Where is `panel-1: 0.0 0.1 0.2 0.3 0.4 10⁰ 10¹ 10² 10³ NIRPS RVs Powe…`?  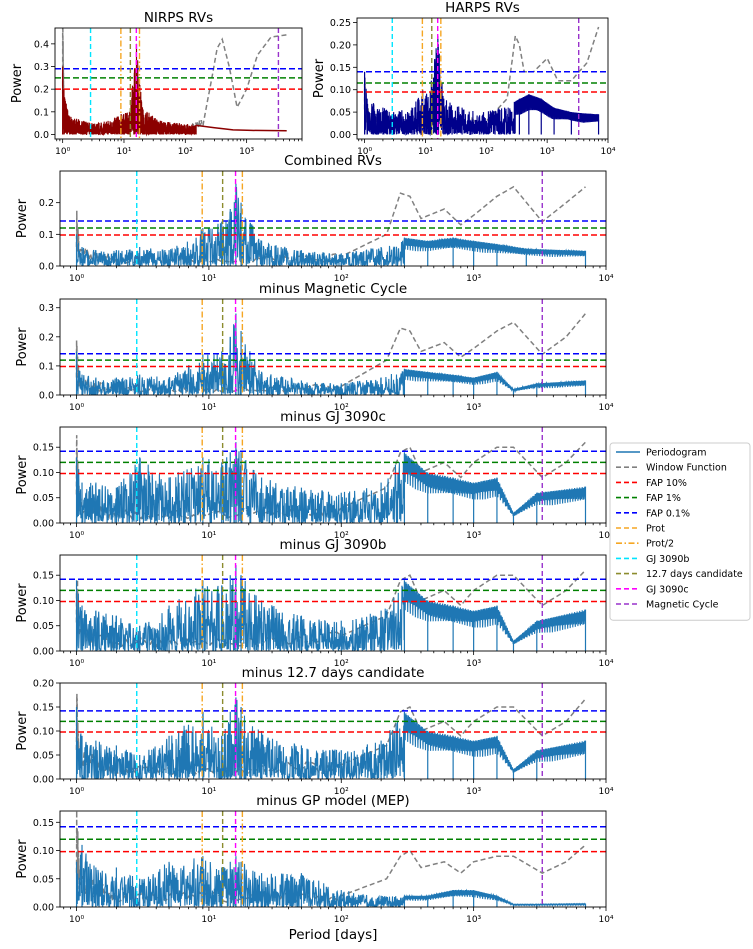 panel-1: 0.0 0.1 0.2 0.3 0.4 10⁰ 10¹ 10² 10³ NIRPS RVs Powe… is located at coordinates (156, 83).